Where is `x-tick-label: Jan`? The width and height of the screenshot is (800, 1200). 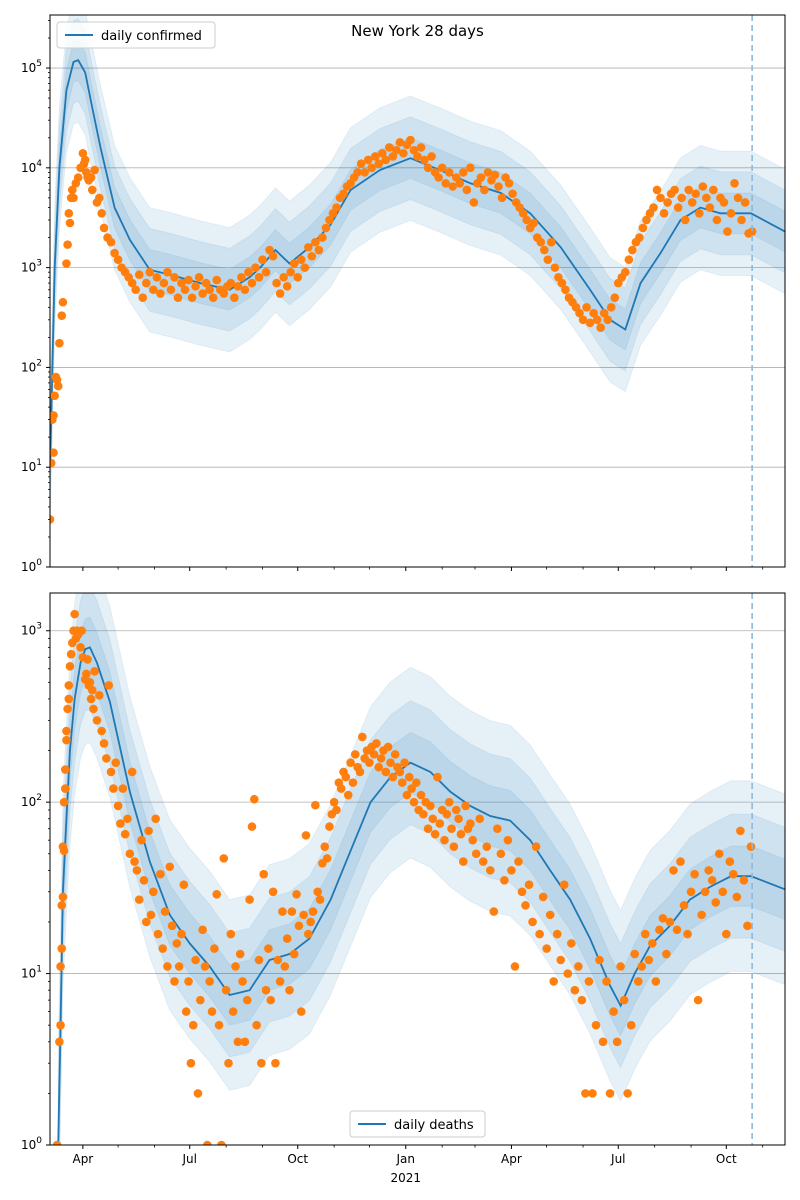
x-tick-label: Jan is located at coordinates (406, 1159).